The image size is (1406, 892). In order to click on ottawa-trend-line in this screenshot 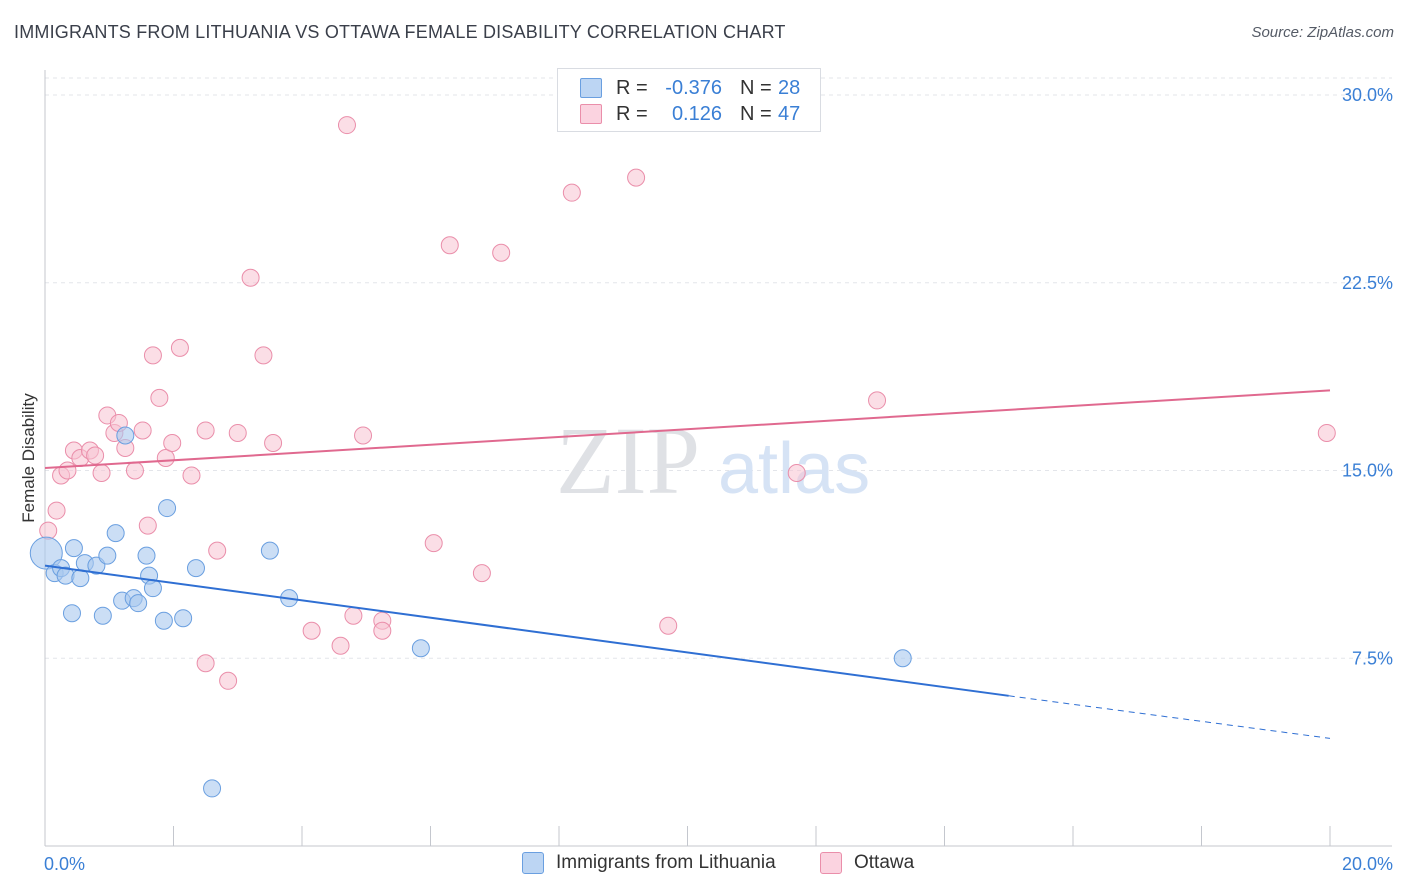, I will do `click(687, 429)`.